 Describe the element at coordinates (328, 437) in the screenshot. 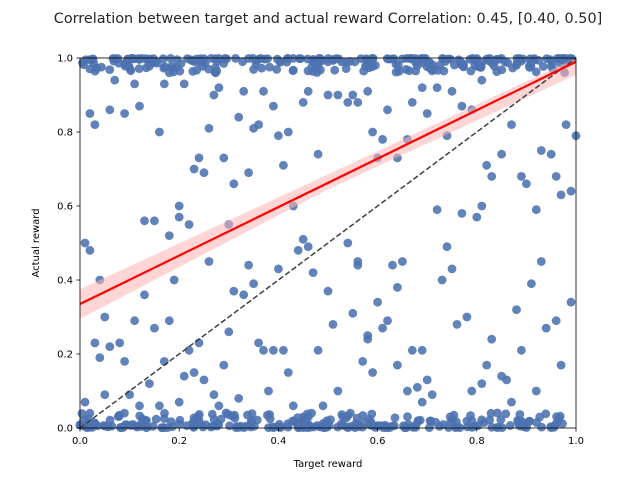

I see `x-axis-ticks: 0.0 0.2 0.4 0.6 0.8 1.0` at that location.